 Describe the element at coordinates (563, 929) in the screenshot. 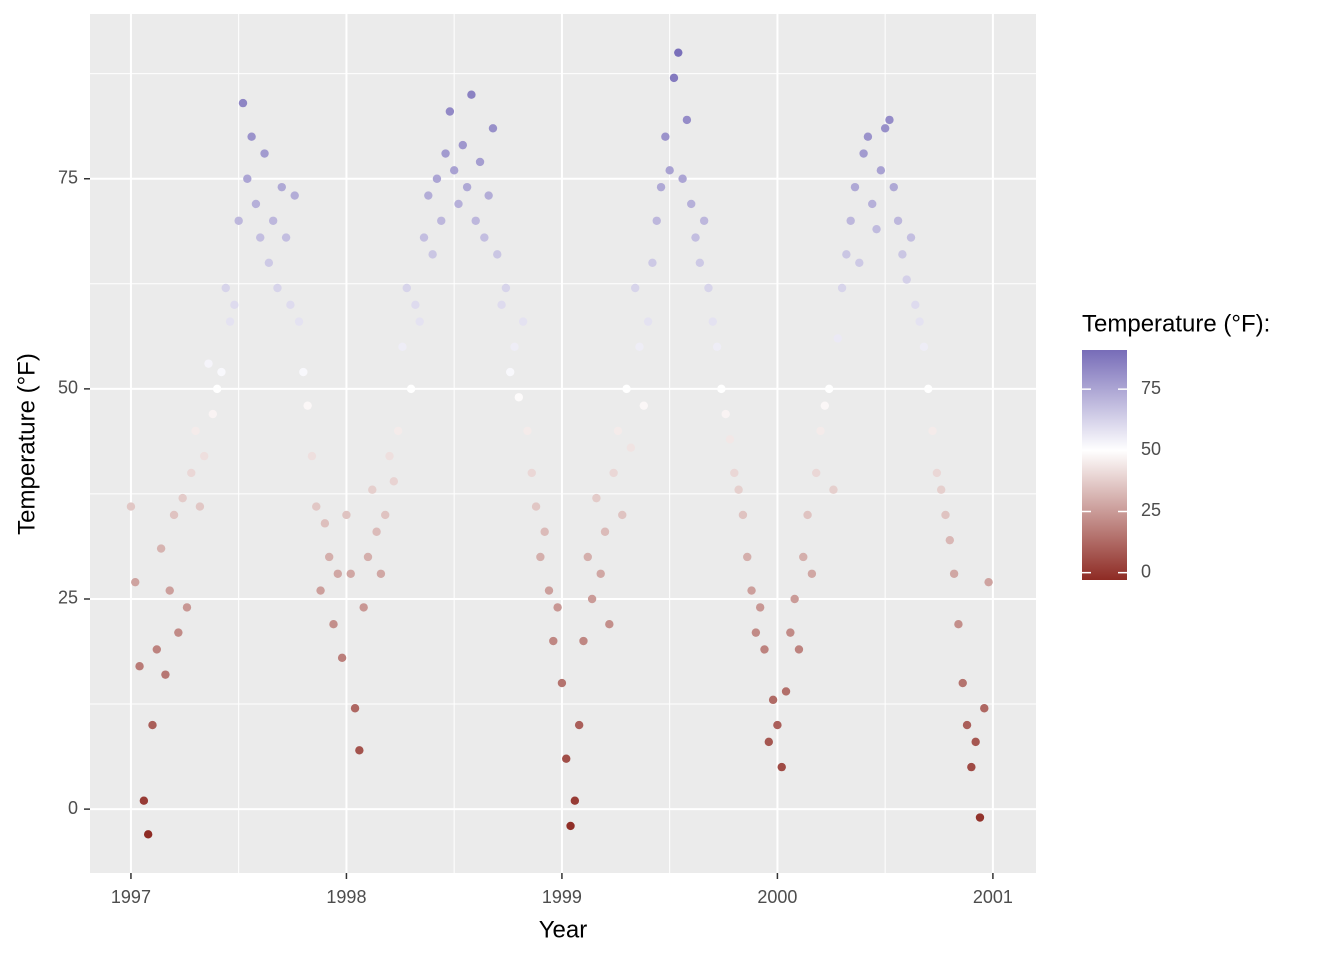

I see `x-axis-label: Year` at that location.